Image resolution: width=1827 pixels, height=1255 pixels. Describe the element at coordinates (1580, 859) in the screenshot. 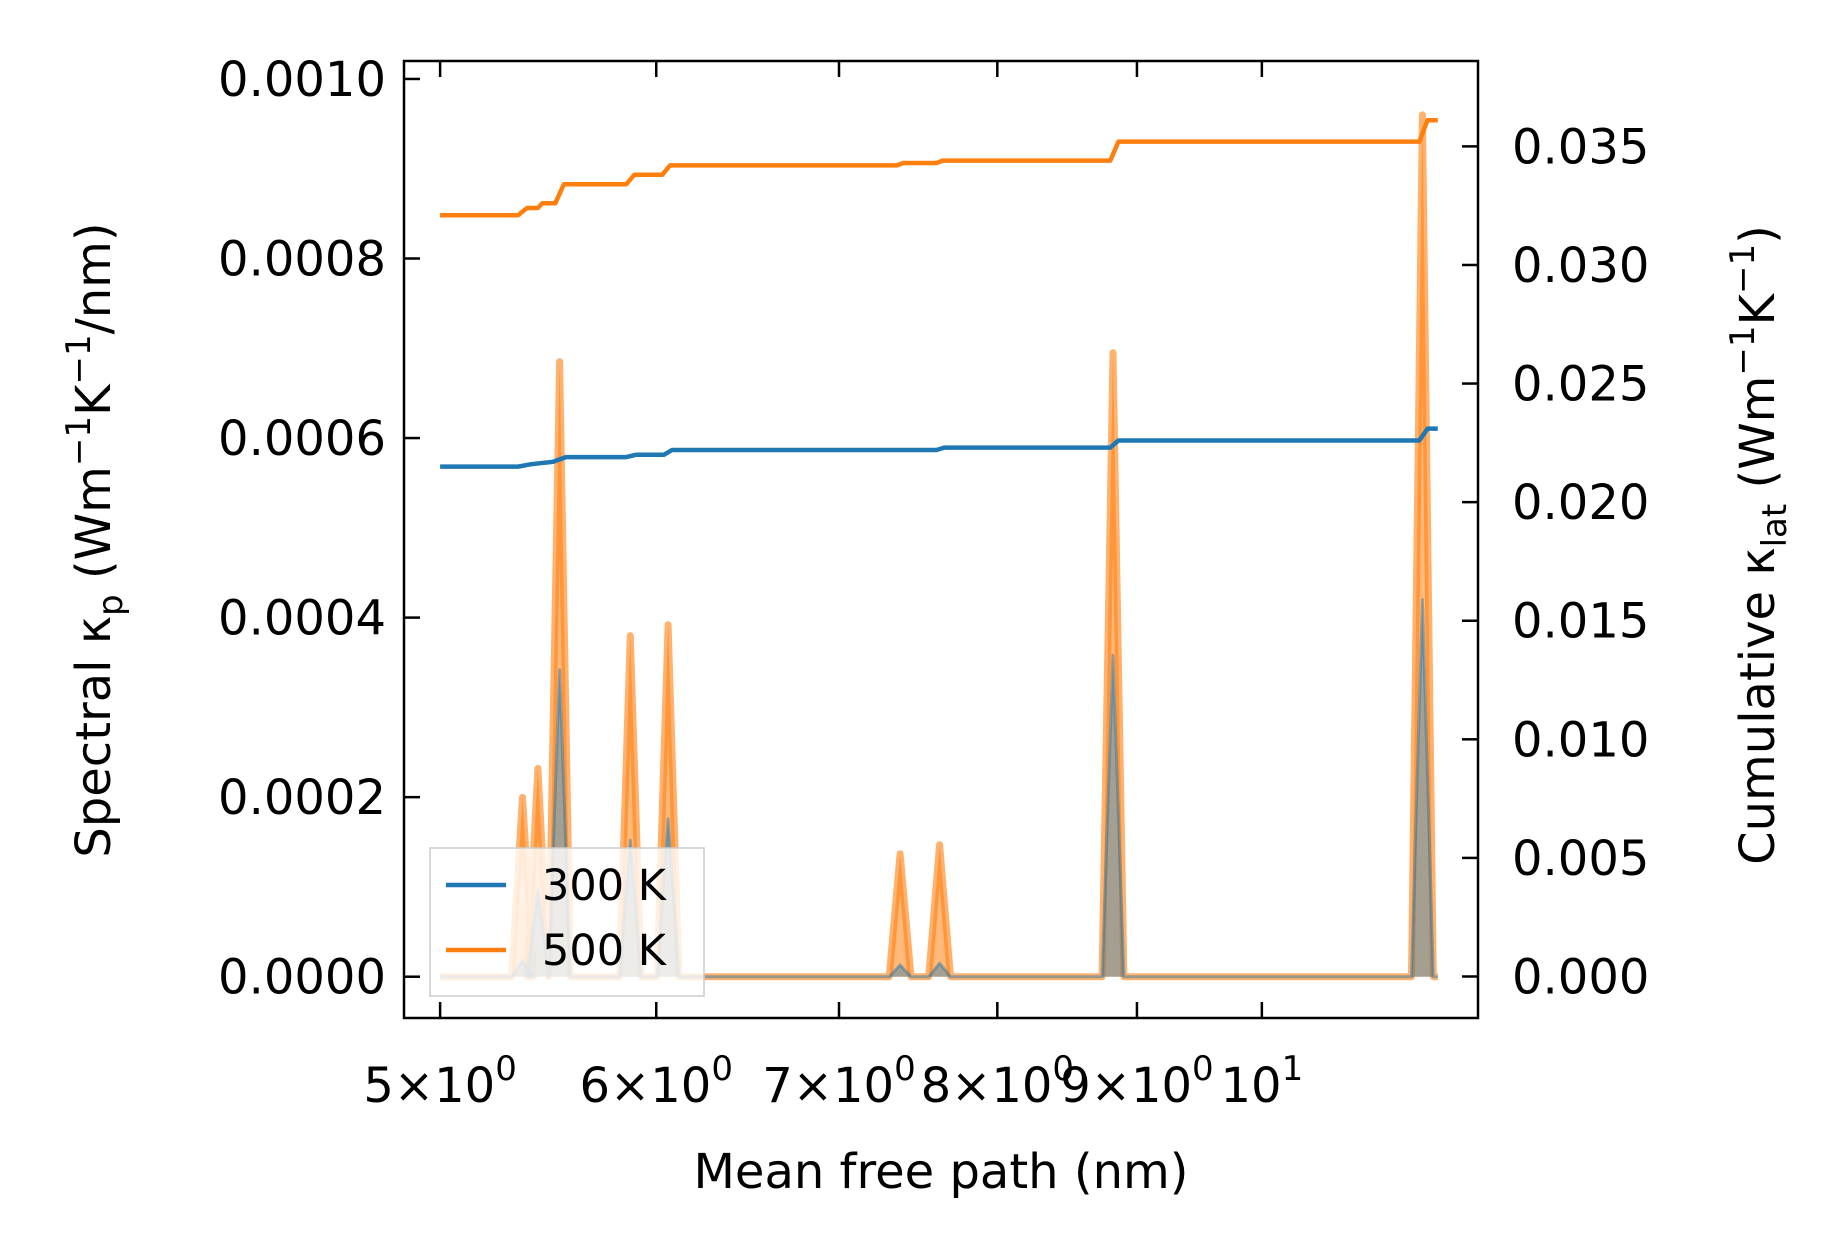

I see `right-axis-tick-label: 0.005` at that location.